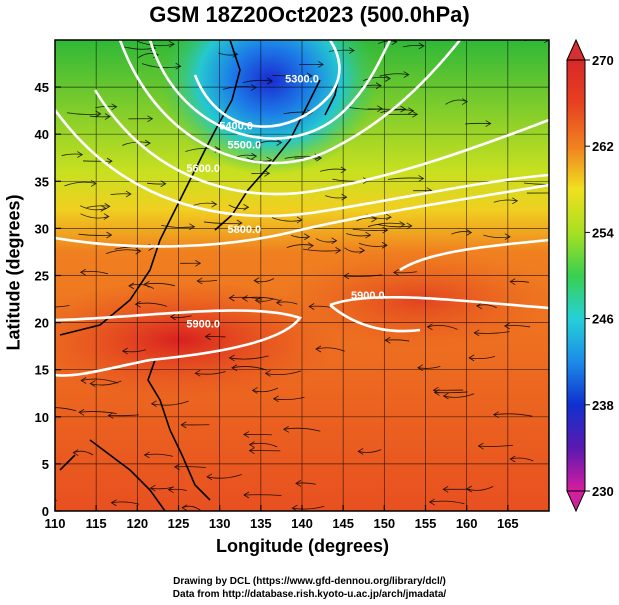  Describe the element at coordinates (203, 169) in the screenshot. I see `contour-label: 5600.0` at that location.